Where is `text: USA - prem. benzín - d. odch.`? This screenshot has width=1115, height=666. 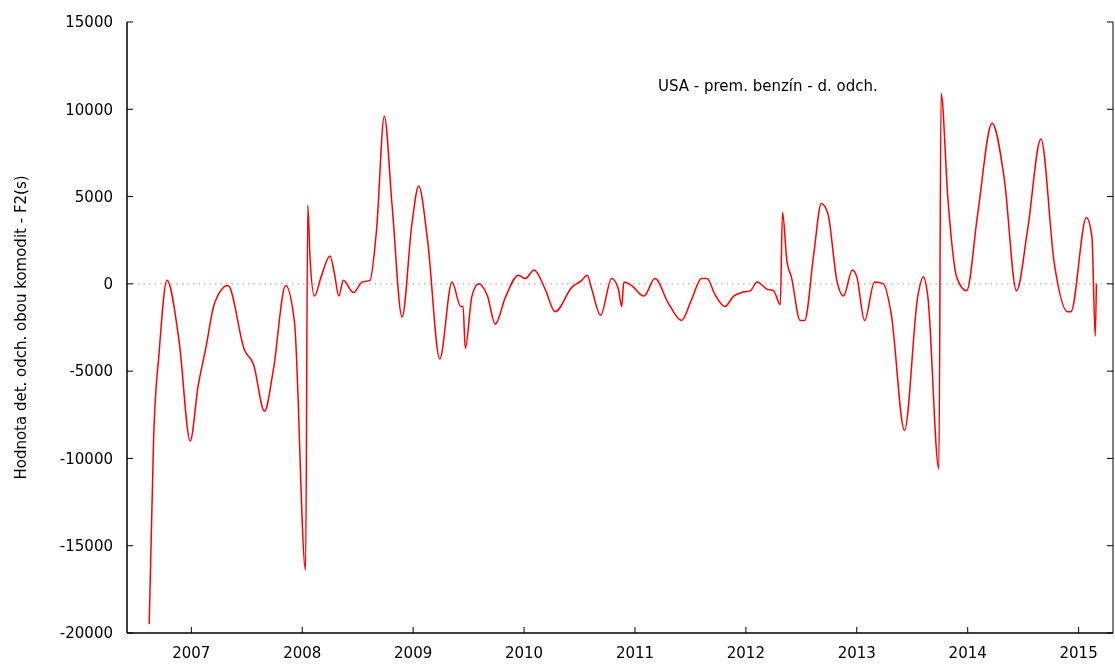 text: USA - prem. benzín - d. odch. is located at coordinates (768, 86).